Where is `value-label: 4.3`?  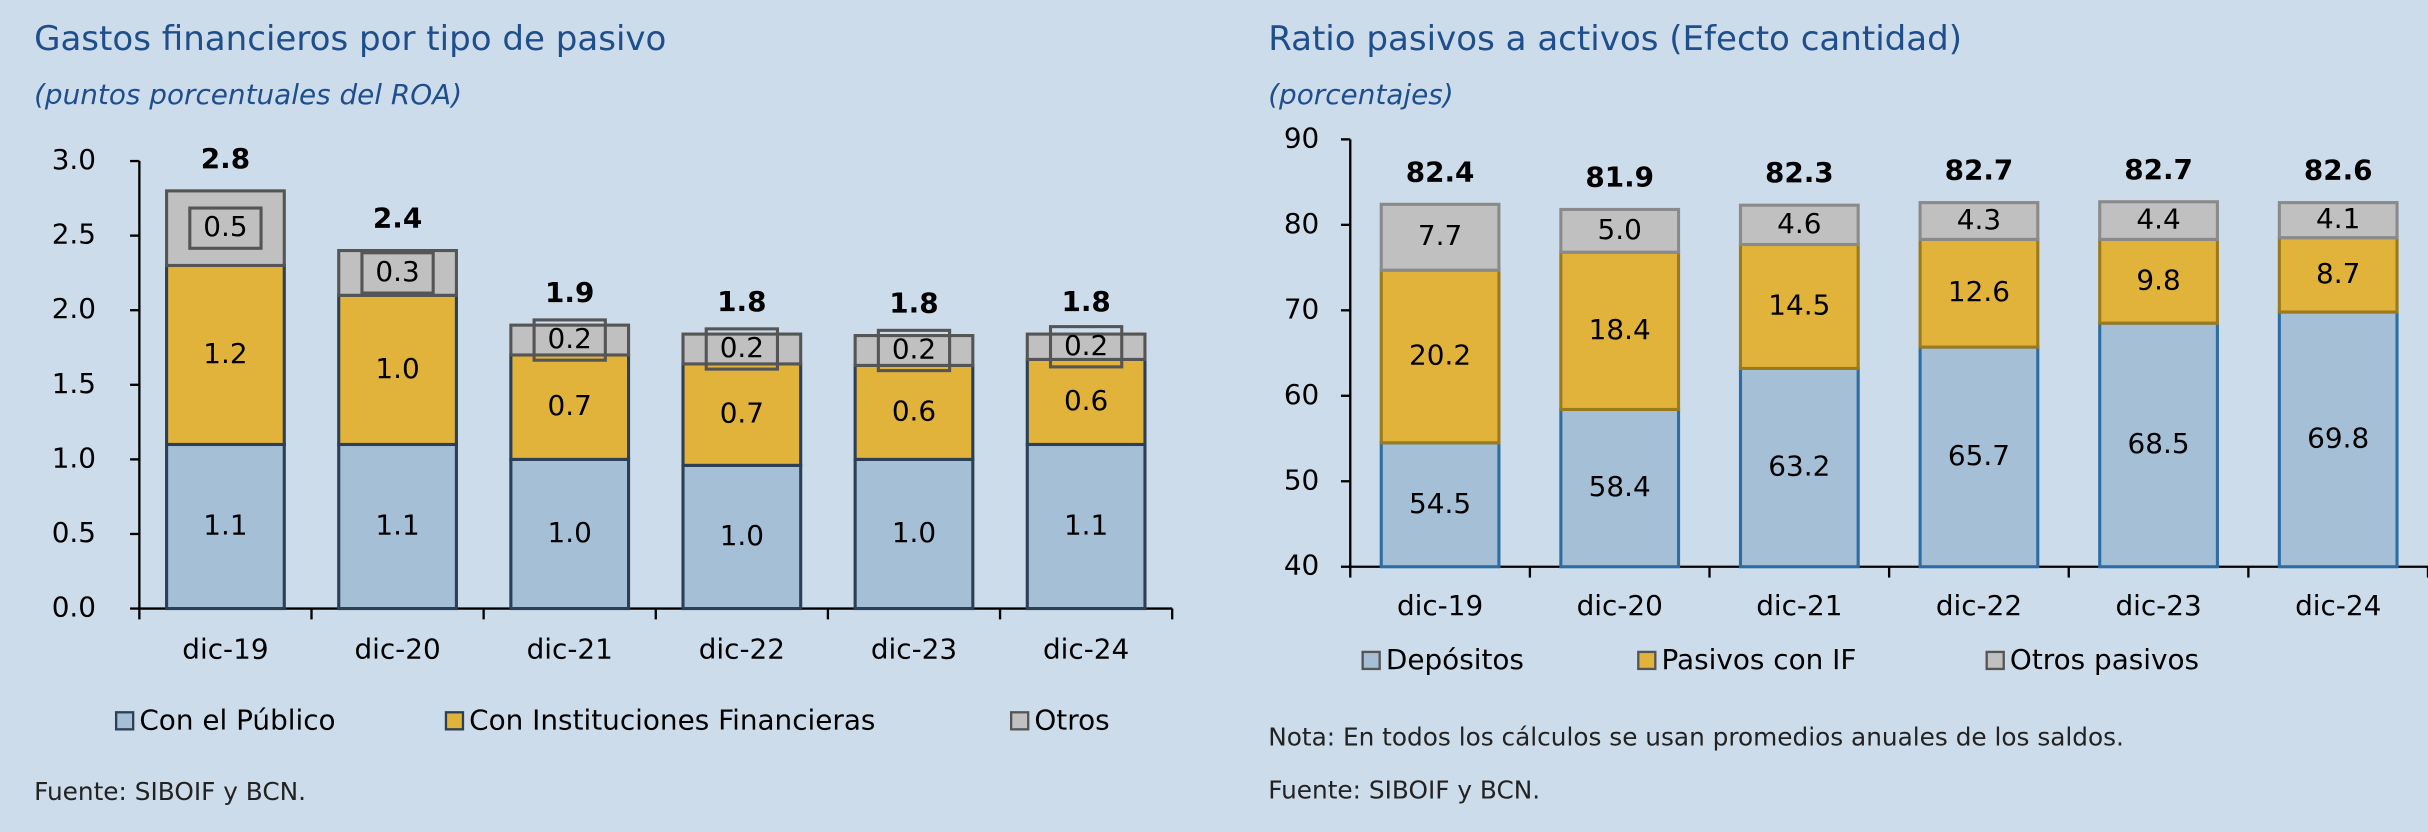
value-label: 4.3 is located at coordinates (1979, 219).